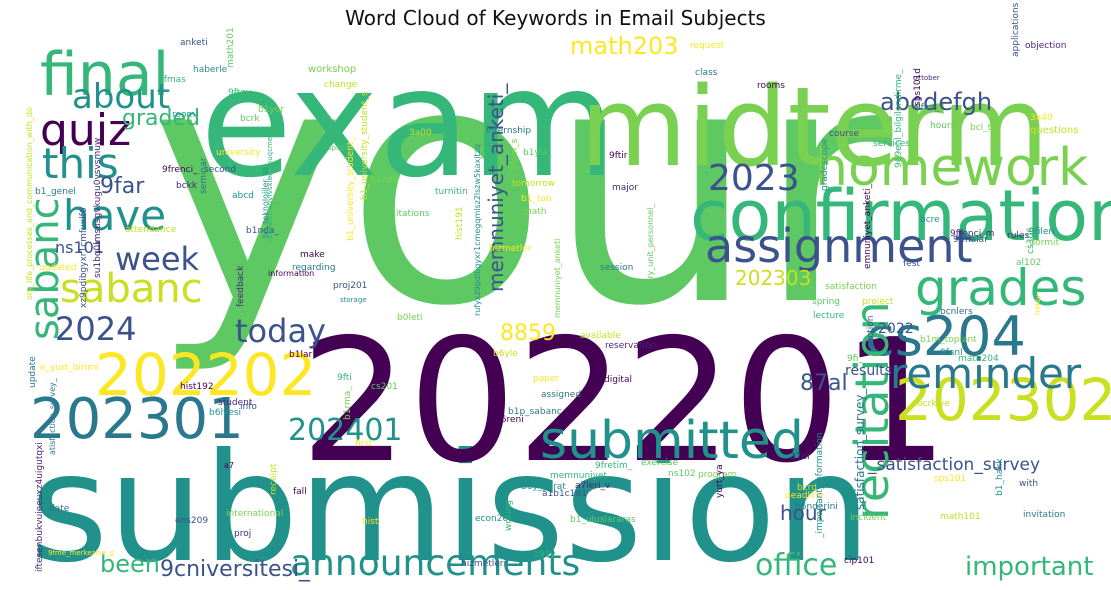  What do you see at coordinates (265, 202) in the screenshot?
I see `cloud-word-small: b1_teknolojiler_at` at bounding box center [265, 202].